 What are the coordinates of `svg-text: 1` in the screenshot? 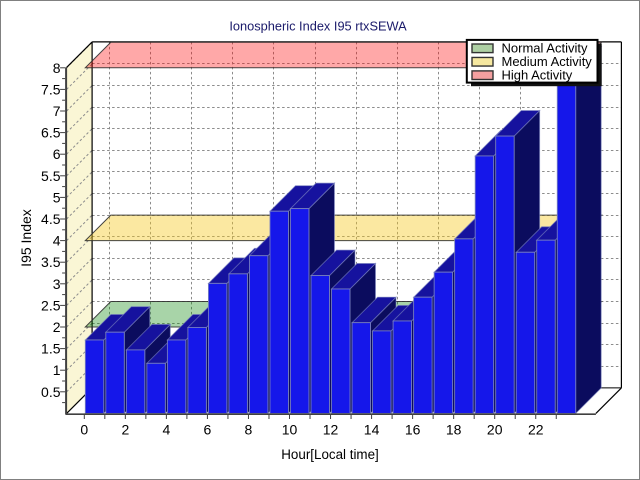 It's located at (57, 370).